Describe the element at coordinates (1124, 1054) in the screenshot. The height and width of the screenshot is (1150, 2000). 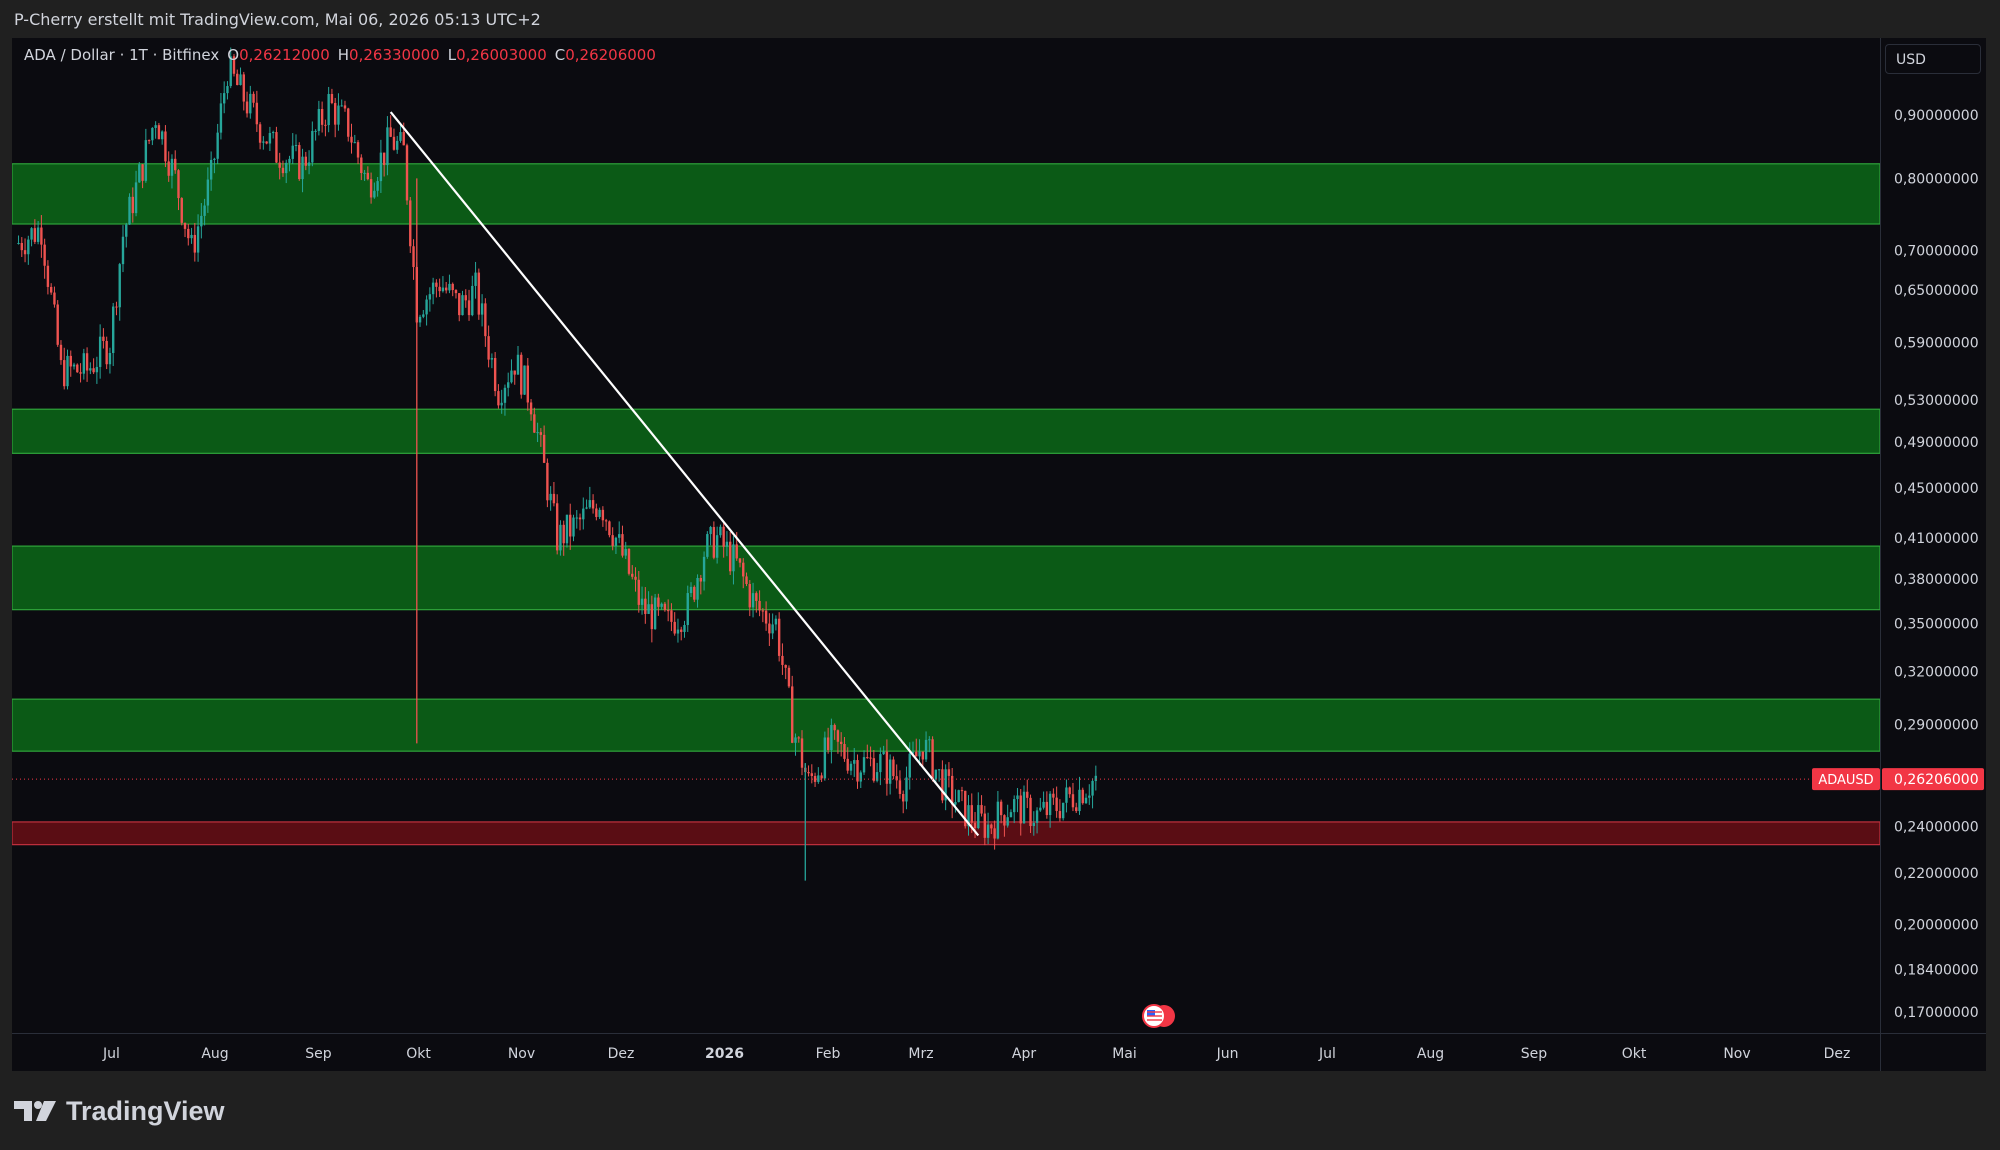
I see `time-tick-label: Mai` at that location.